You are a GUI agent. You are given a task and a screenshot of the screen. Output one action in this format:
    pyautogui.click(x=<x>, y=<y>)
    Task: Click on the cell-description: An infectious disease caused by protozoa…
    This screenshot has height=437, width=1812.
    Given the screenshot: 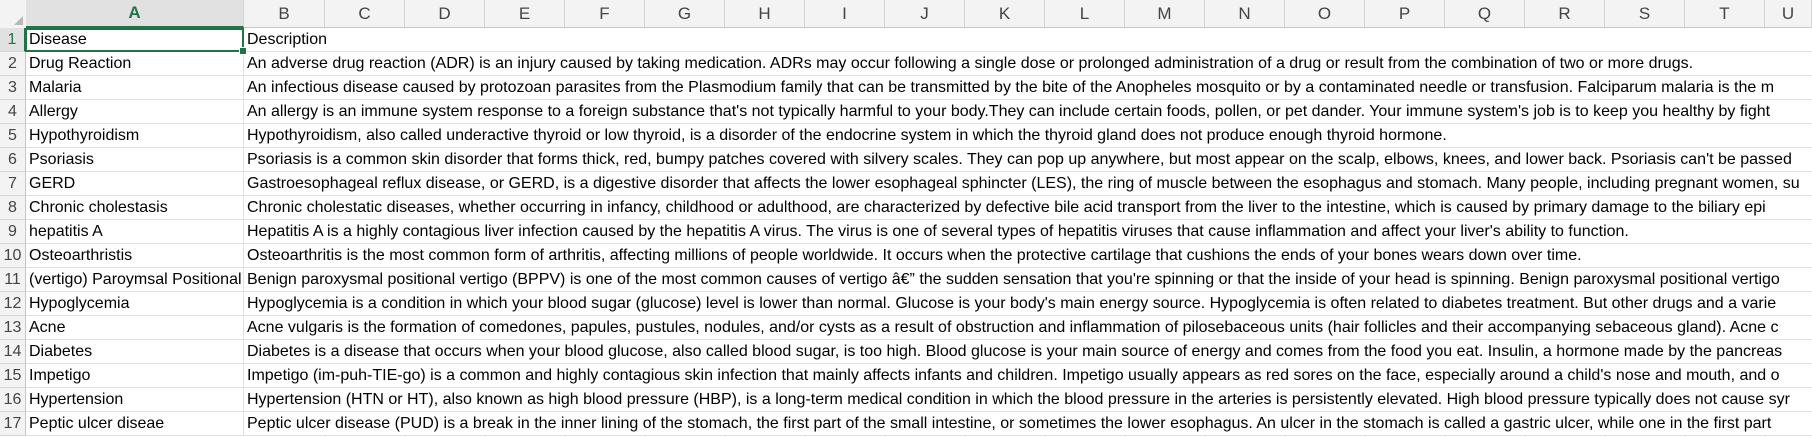 What is the action you would take?
    pyautogui.click(x=1028, y=88)
    